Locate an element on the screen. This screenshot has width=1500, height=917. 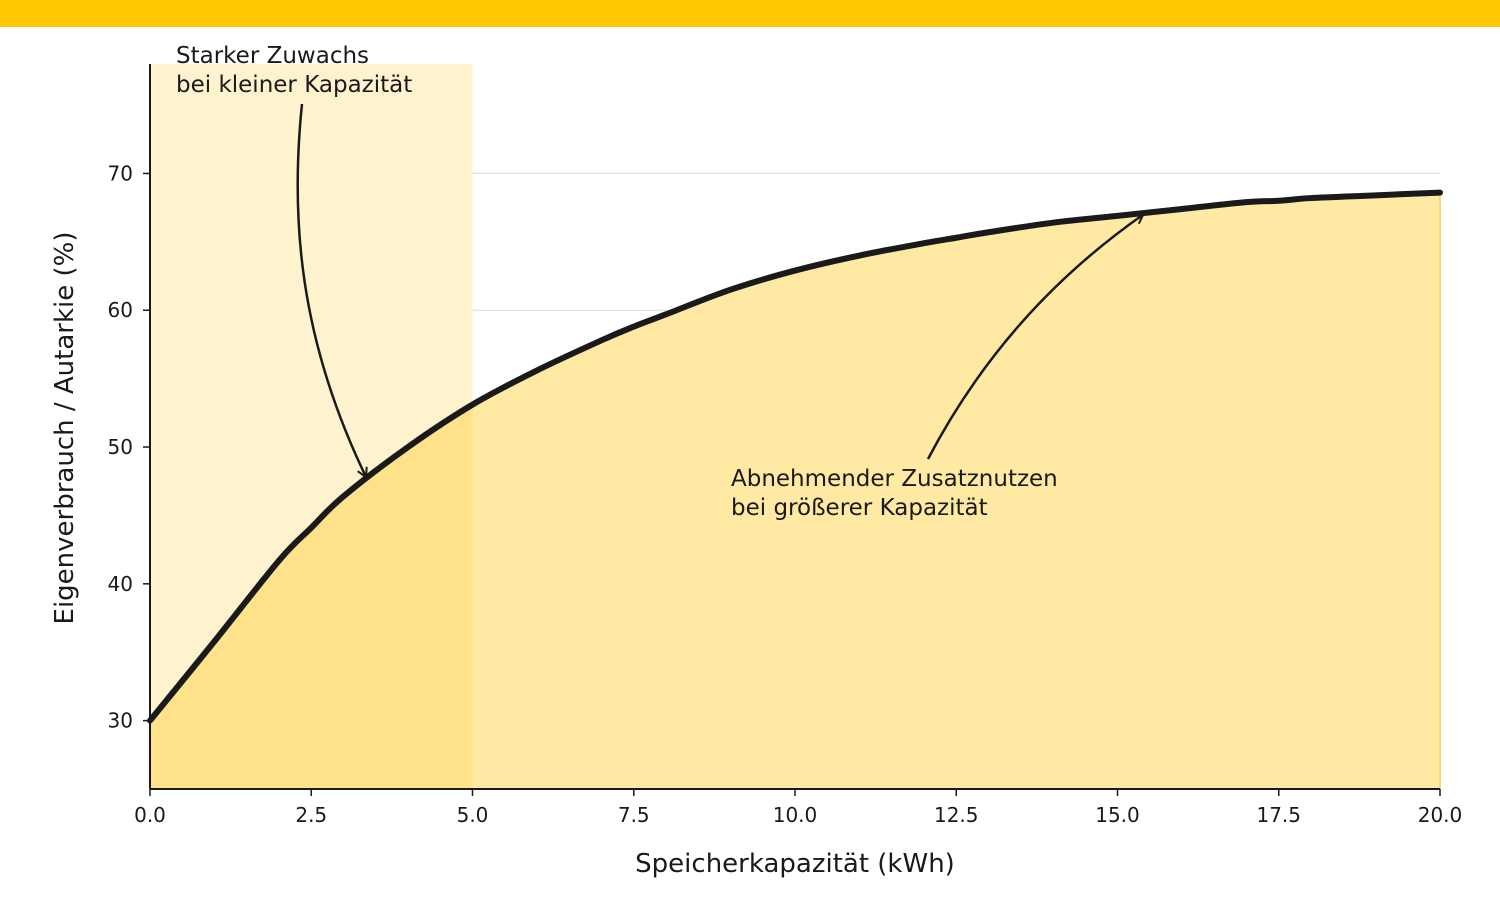
x-tick-label: 12.5 is located at coordinates (956, 815).